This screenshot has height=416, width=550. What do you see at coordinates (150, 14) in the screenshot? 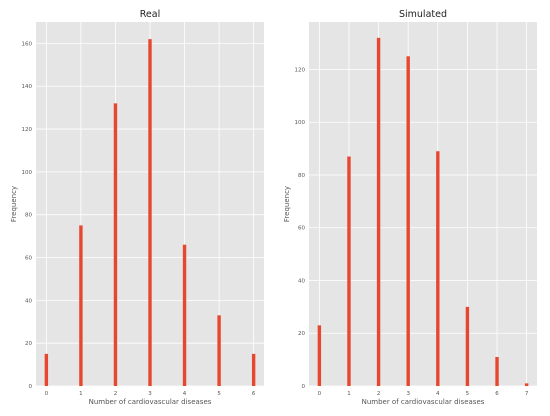
I see `chart-title-real: Real` at bounding box center [150, 14].